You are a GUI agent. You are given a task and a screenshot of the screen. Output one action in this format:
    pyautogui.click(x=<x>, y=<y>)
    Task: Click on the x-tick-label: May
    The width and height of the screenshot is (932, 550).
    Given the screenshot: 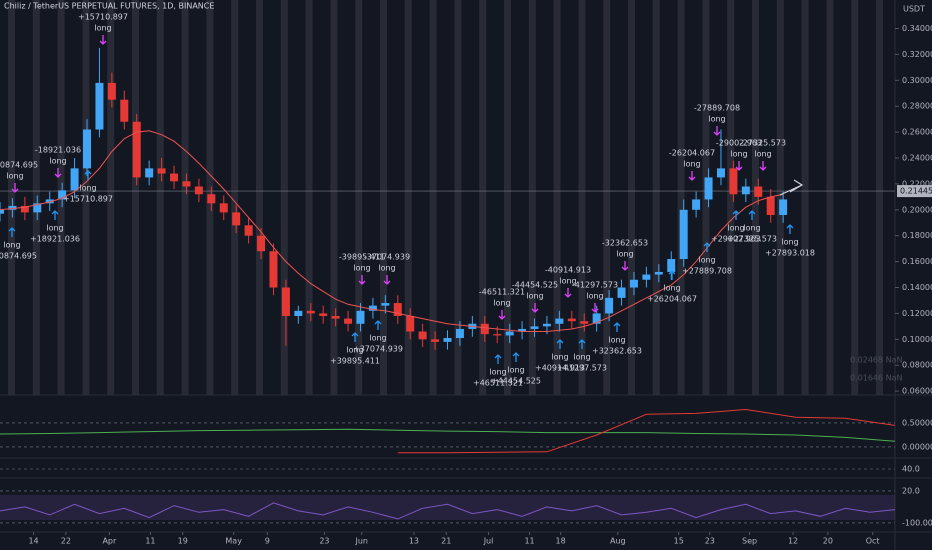 What is the action you would take?
    pyautogui.click(x=233, y=541)
    